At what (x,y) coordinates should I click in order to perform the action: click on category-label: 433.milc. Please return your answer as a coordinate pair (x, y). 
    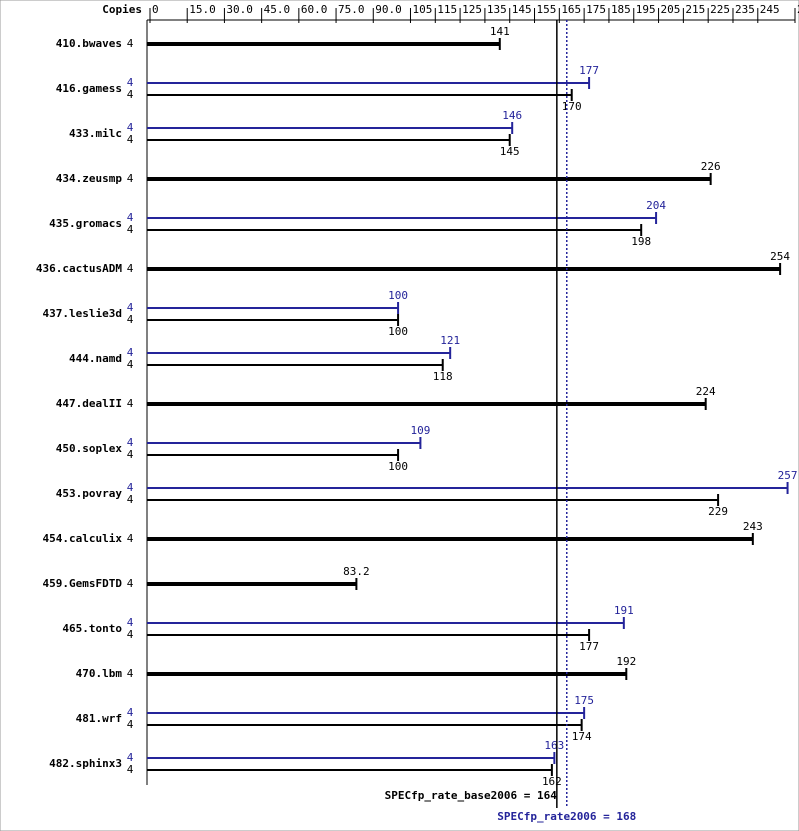
    Looking at the image, I should click on (95, 133).